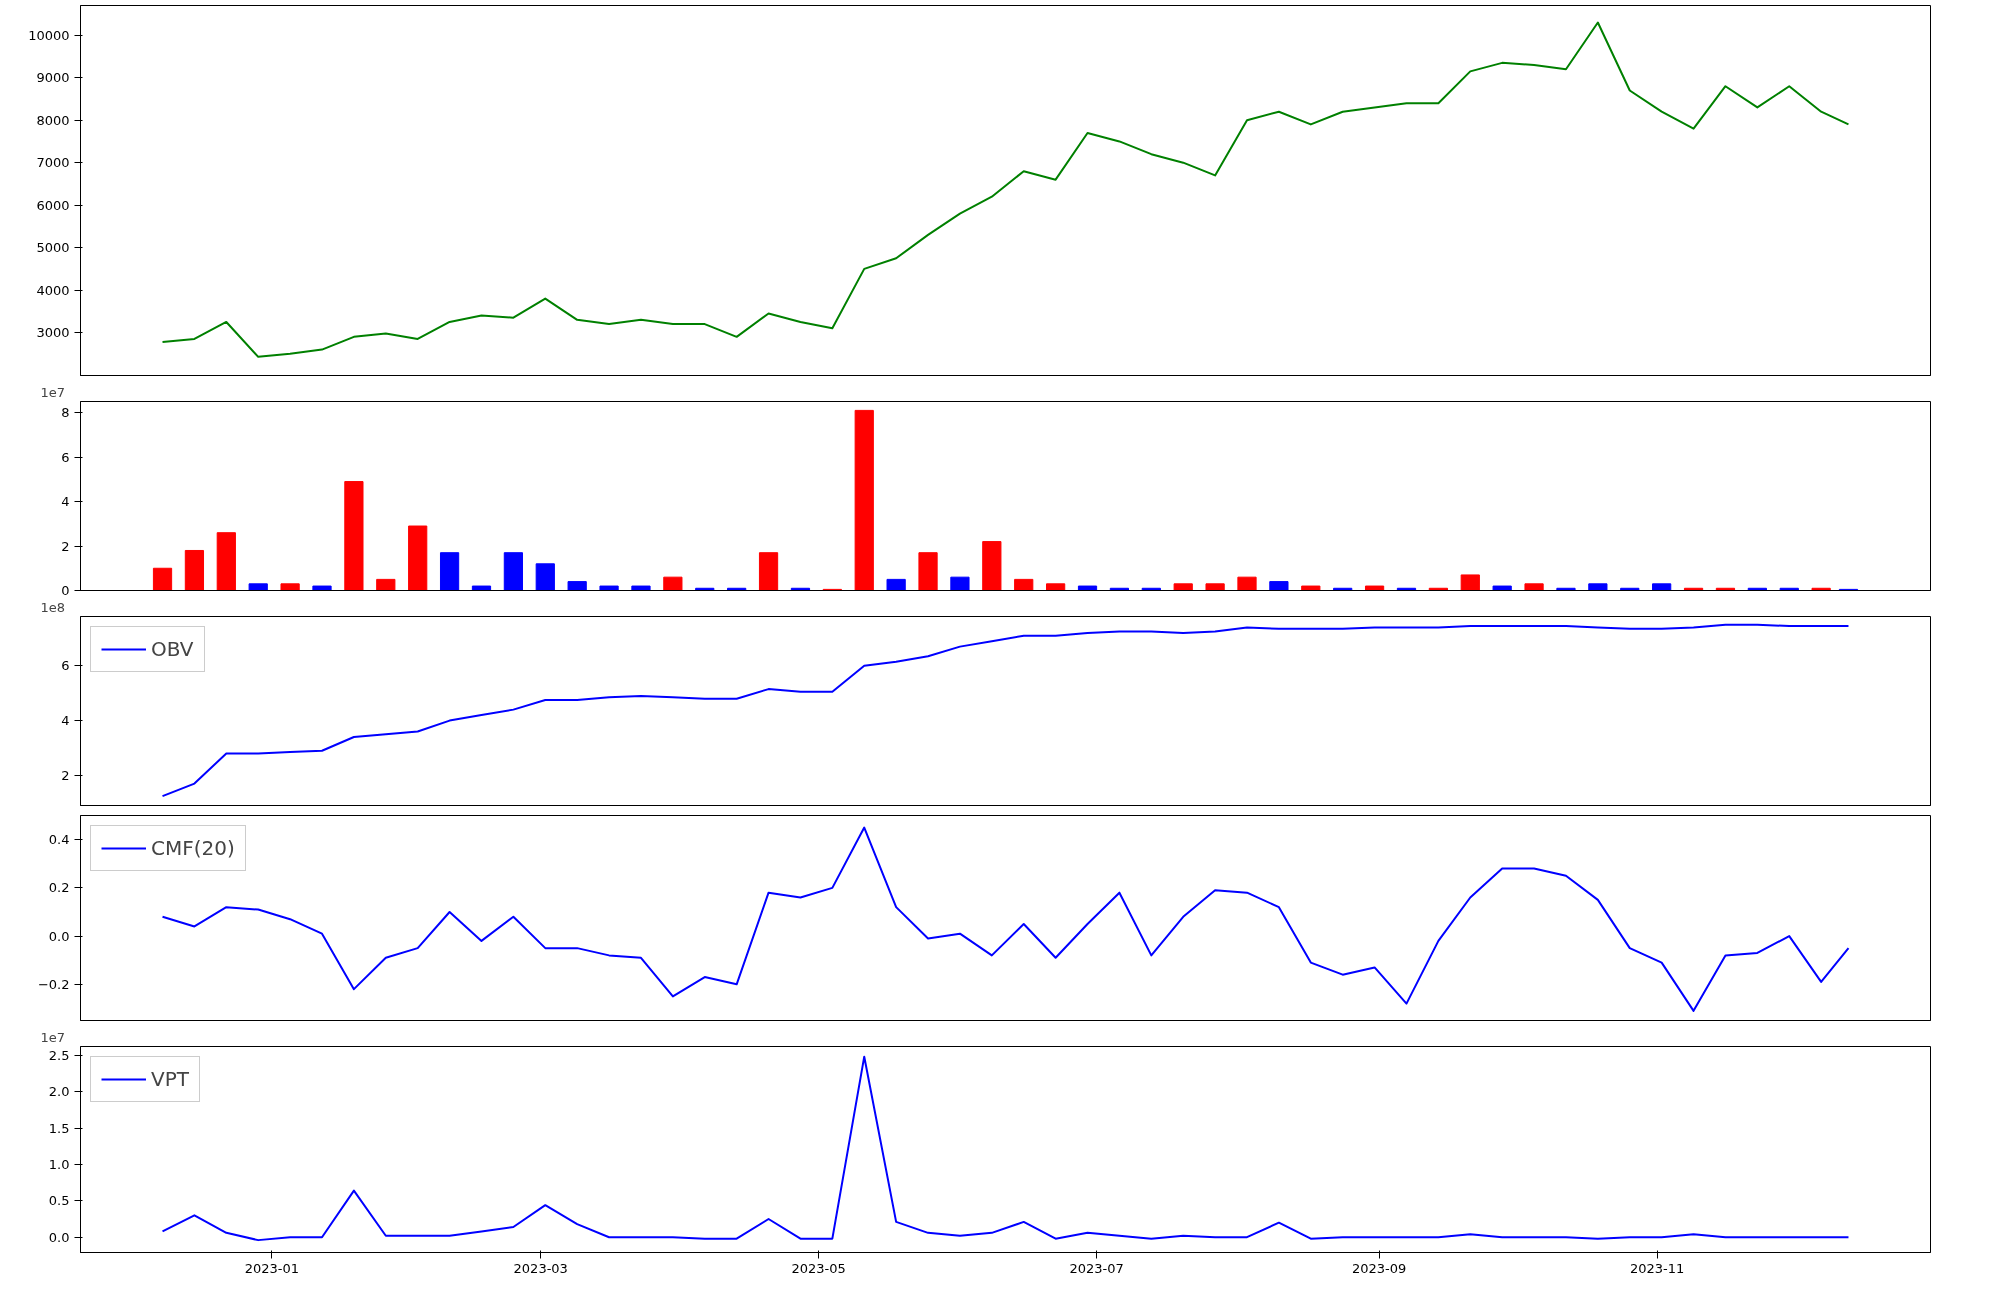 This screenshot has height=1300, width=2000. I want to click on y-tick-label: 2.5, so click(59, 1055).